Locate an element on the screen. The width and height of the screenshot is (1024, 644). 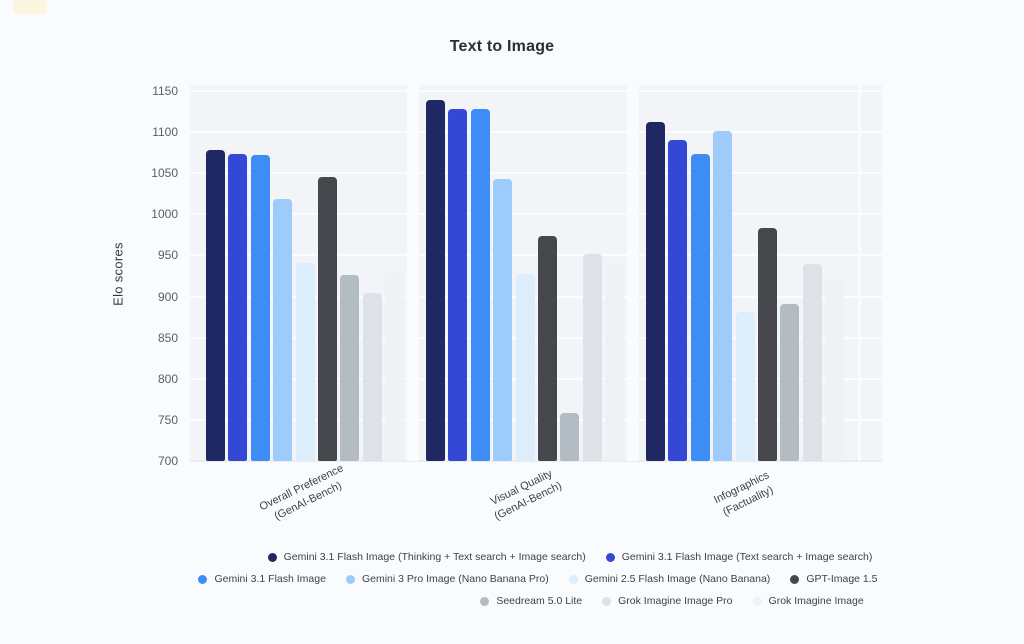
y-tick-1050: 1050 is located at coordinates (164, 173).